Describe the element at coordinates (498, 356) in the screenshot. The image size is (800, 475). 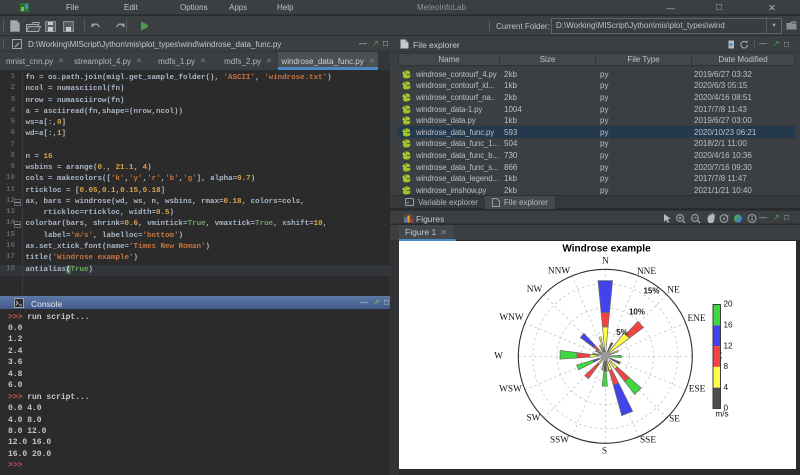
I see `svg-text: W` at that location.